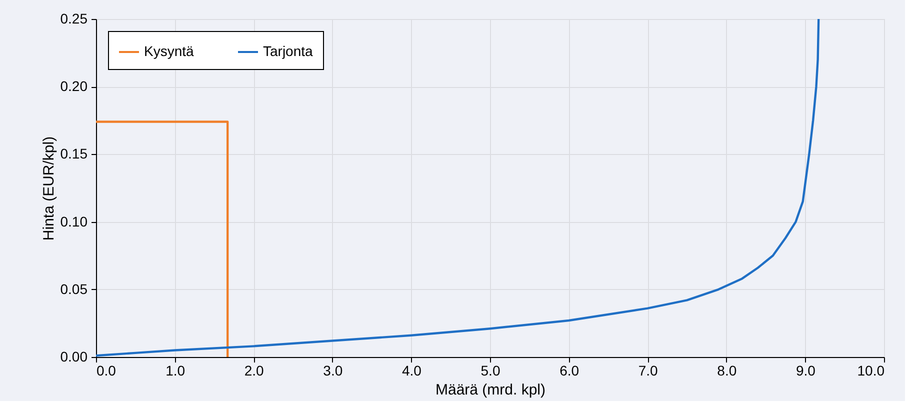  What do you see at coordinates (176, 370) in the screenshot?
I see `x-tick-label: 1.0` at bounding box center [176, 370].